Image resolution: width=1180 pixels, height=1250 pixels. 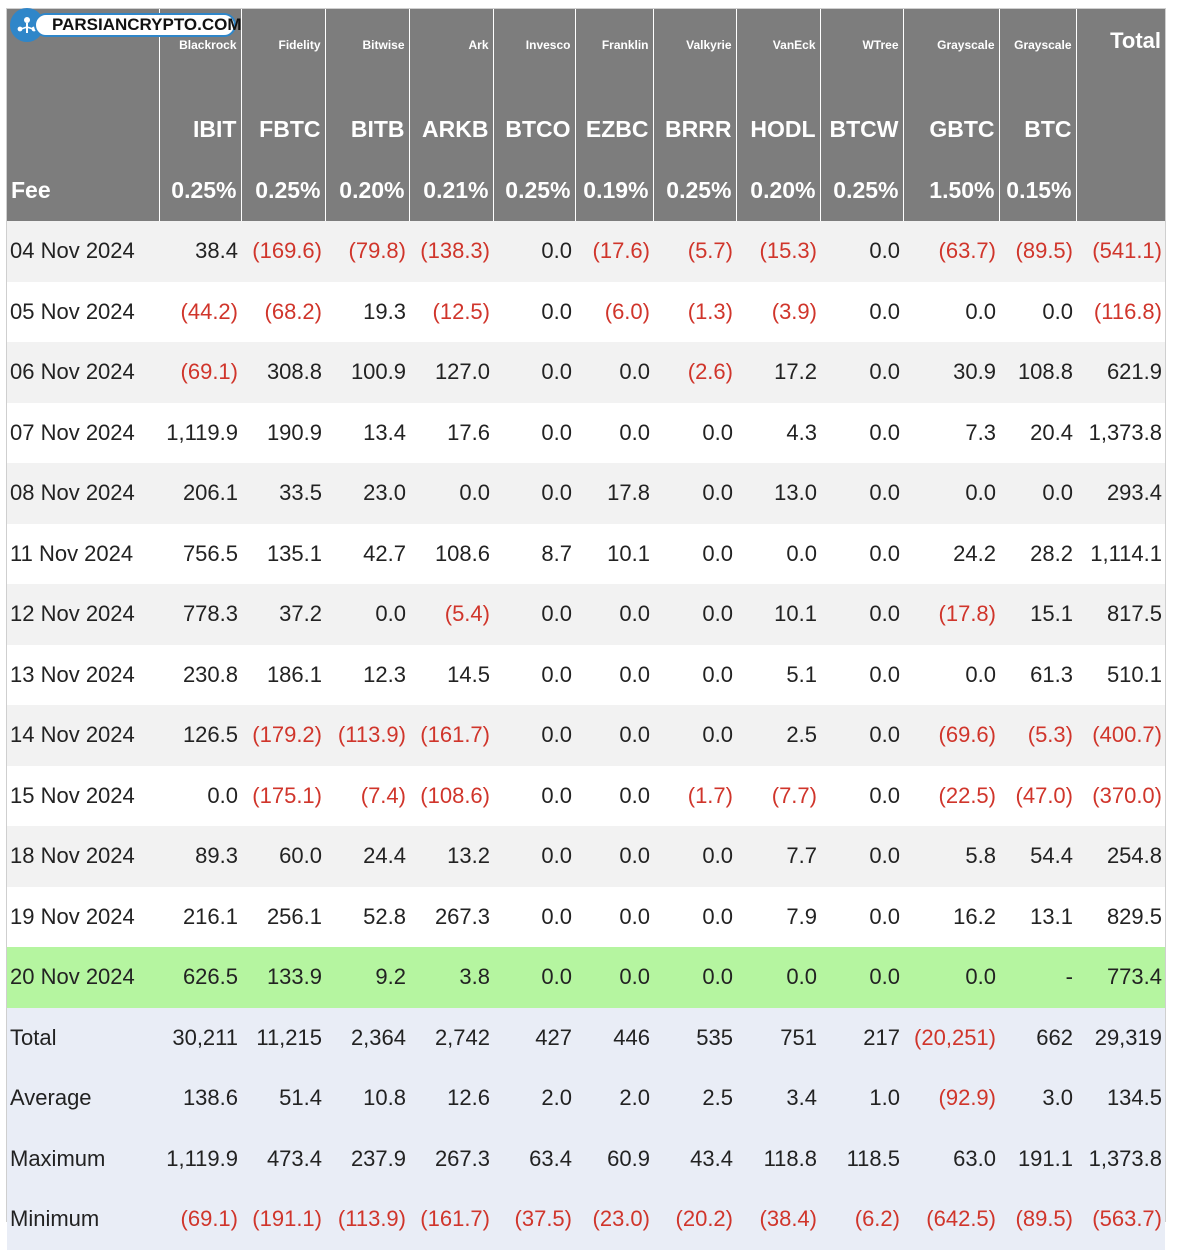 What do you see at coordinates (83, 674) in the screenshot?
I see `date-cell: 13 Nov 2024` at bounding box center [83, 674].